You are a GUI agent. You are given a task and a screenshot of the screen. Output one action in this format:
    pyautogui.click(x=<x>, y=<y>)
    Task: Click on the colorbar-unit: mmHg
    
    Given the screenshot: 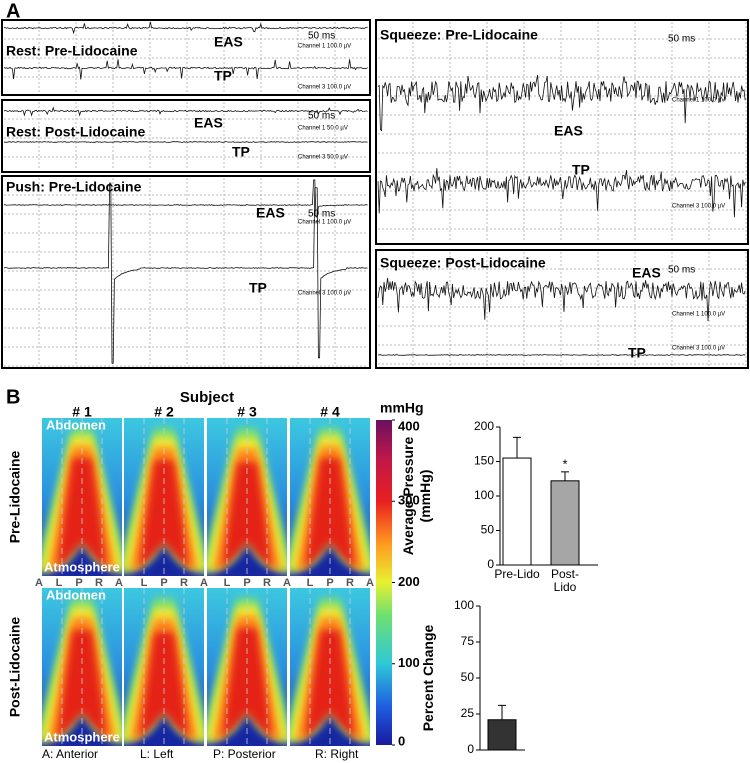 What is the action you would take?
    pyautogui.click(x=402, y=408)
    